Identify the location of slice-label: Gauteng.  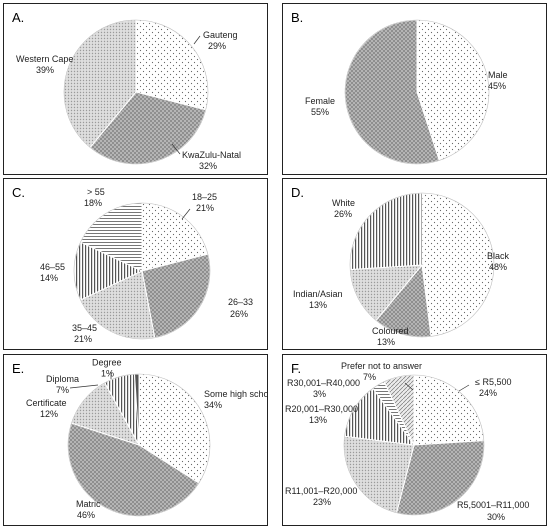
(220, 35).